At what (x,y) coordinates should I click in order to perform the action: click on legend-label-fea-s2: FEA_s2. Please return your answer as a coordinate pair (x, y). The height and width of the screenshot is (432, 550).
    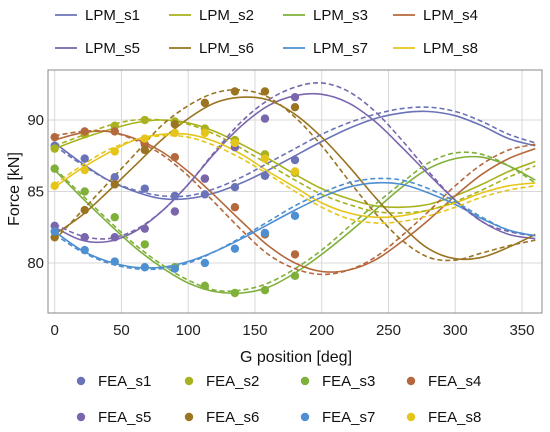
    Looking at the image, I should click on (232, 381).